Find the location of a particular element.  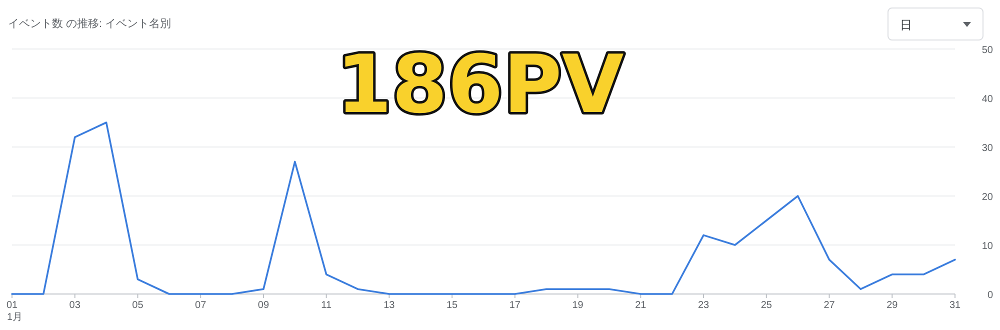

y-tick-label: 20 is located at coordinates (988, 197).